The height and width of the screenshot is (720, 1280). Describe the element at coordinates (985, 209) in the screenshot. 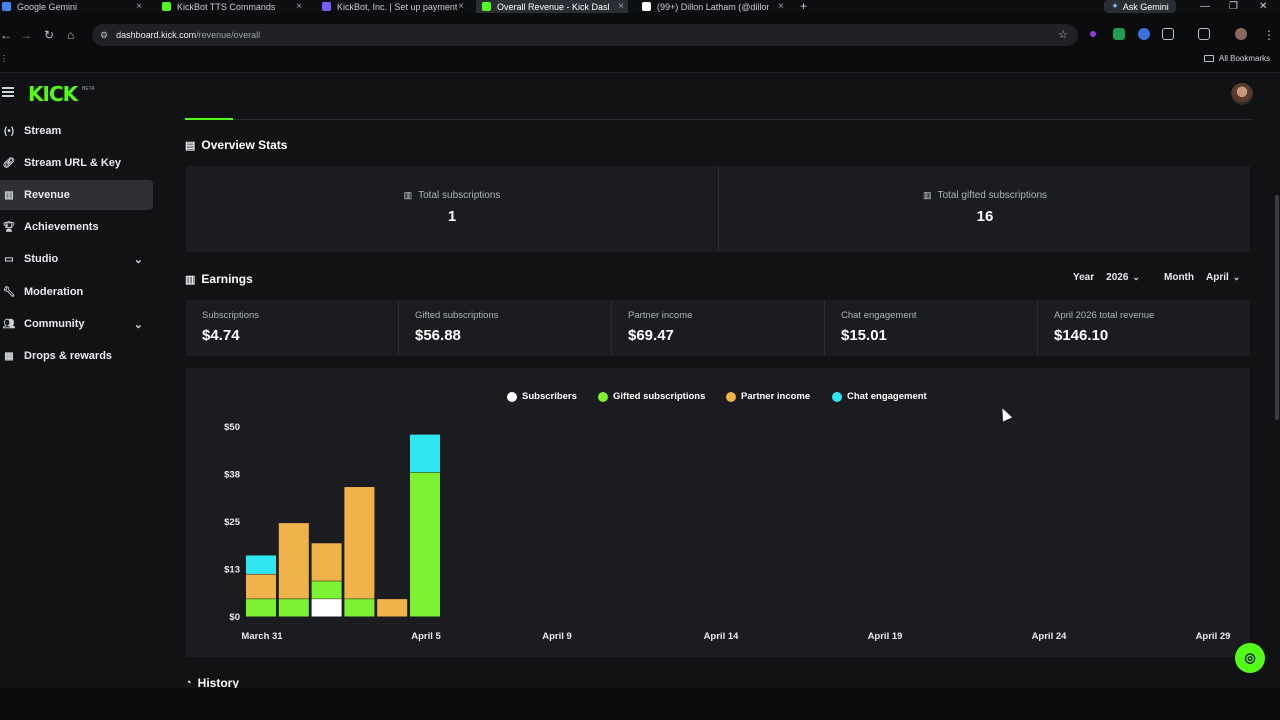

I see `total-gifted-stat: ▥ Total gifted subscriptions 16` at that location.